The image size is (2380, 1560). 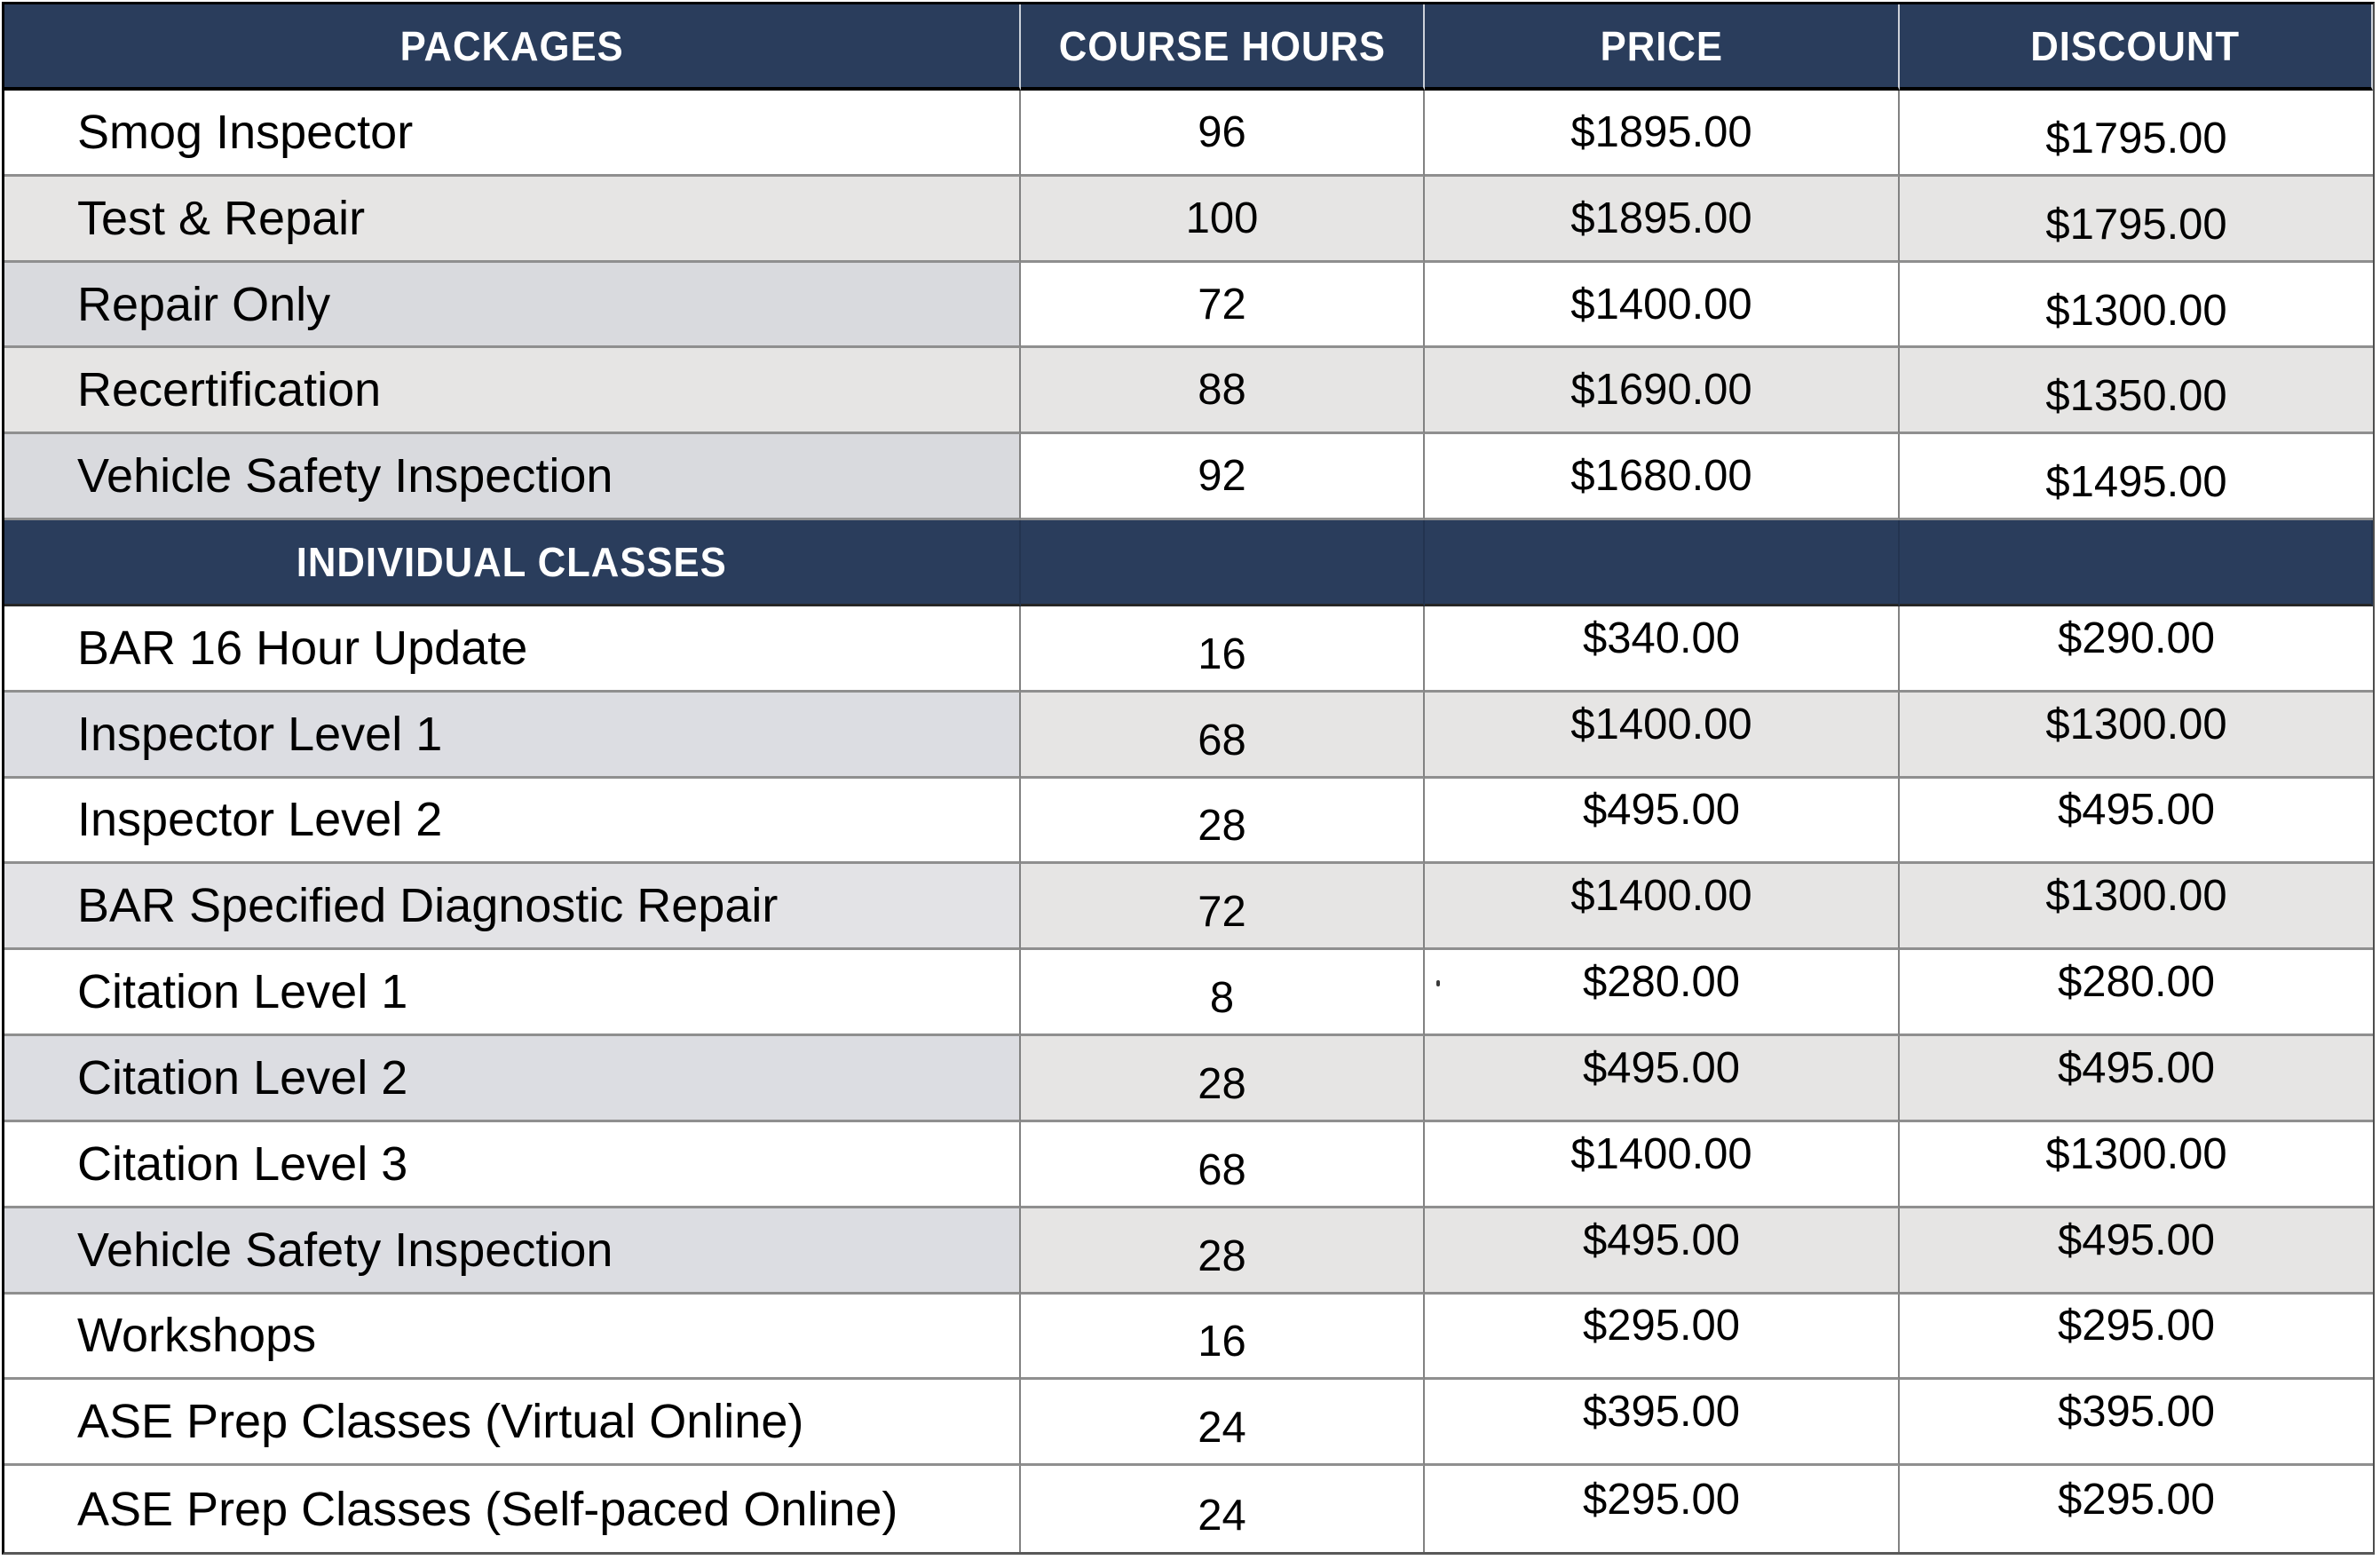 I want to click on price-value: $1400.00, so click(x=1661, y=724).